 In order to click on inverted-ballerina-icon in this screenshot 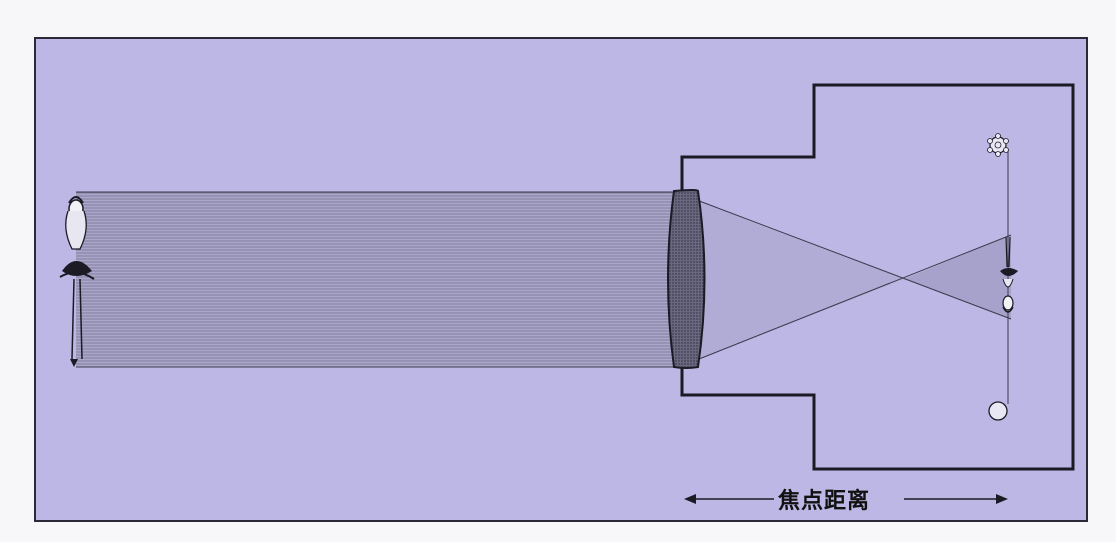, I will do `click(1009, 274)`.